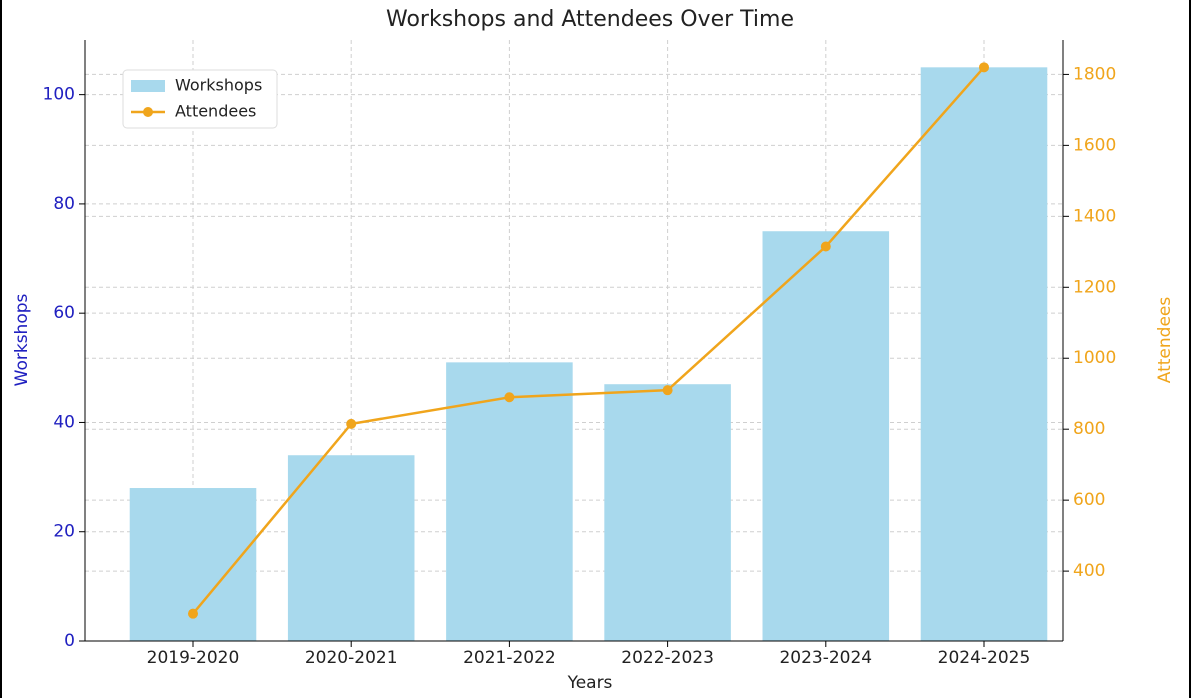  What do you see at coordinates (1089, 429) in the screenshot?
I see `y2-tick-label: 800` at bounding box center [1089, 429].